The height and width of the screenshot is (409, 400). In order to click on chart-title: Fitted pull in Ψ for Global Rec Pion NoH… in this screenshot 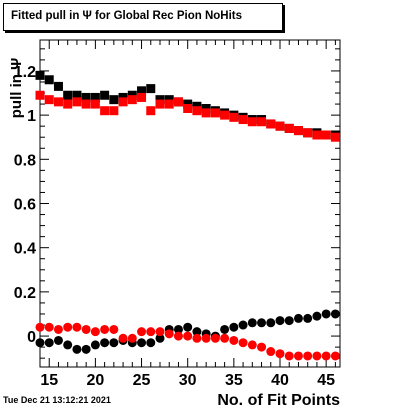, I will do `click(126, 16)`.